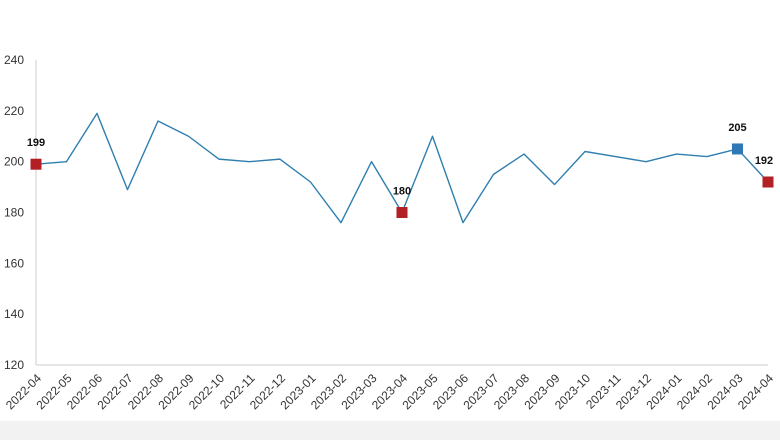  Describe the element at coordinates (14, 263) in the screenshot. I see `y-tick-label: 160` at that location.